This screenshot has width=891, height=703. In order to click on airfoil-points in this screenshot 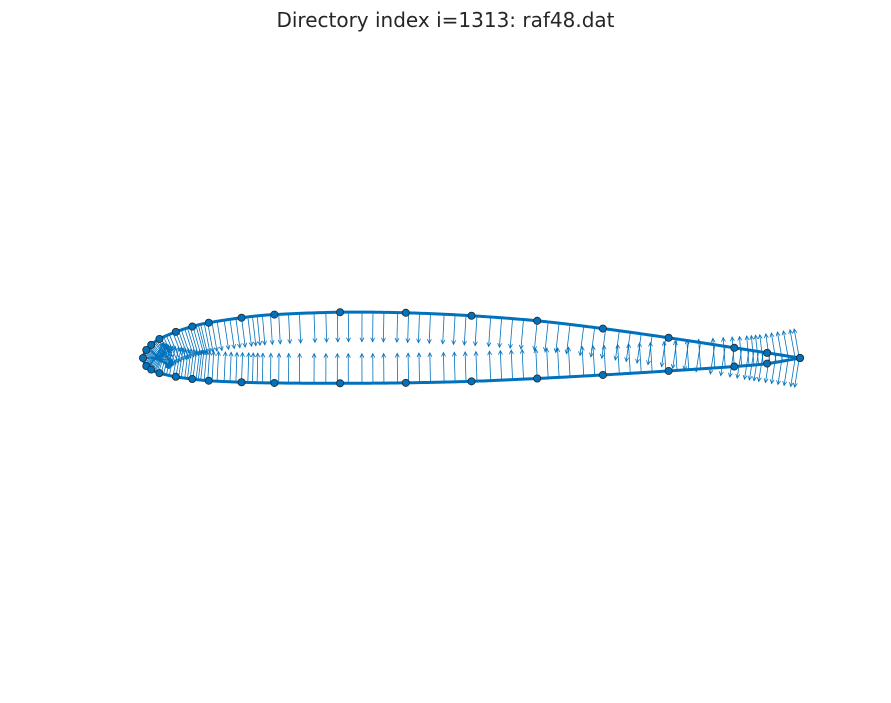, I will do `click(471, 348)`.